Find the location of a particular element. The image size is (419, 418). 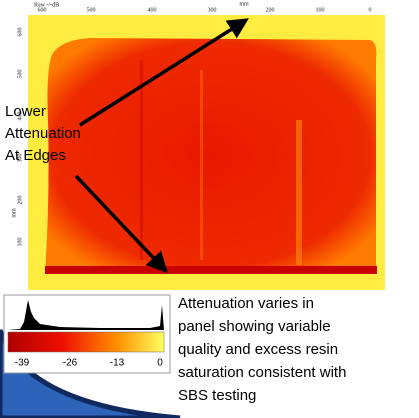

histogram is located at coordinates (86, 315).